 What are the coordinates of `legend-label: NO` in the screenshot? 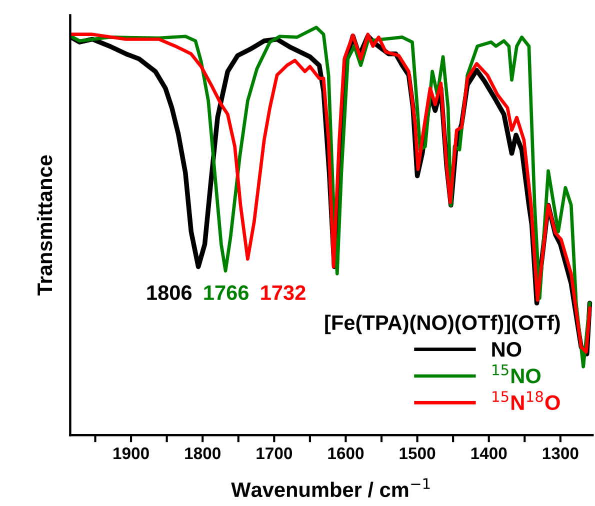 It's located at (507, 349).